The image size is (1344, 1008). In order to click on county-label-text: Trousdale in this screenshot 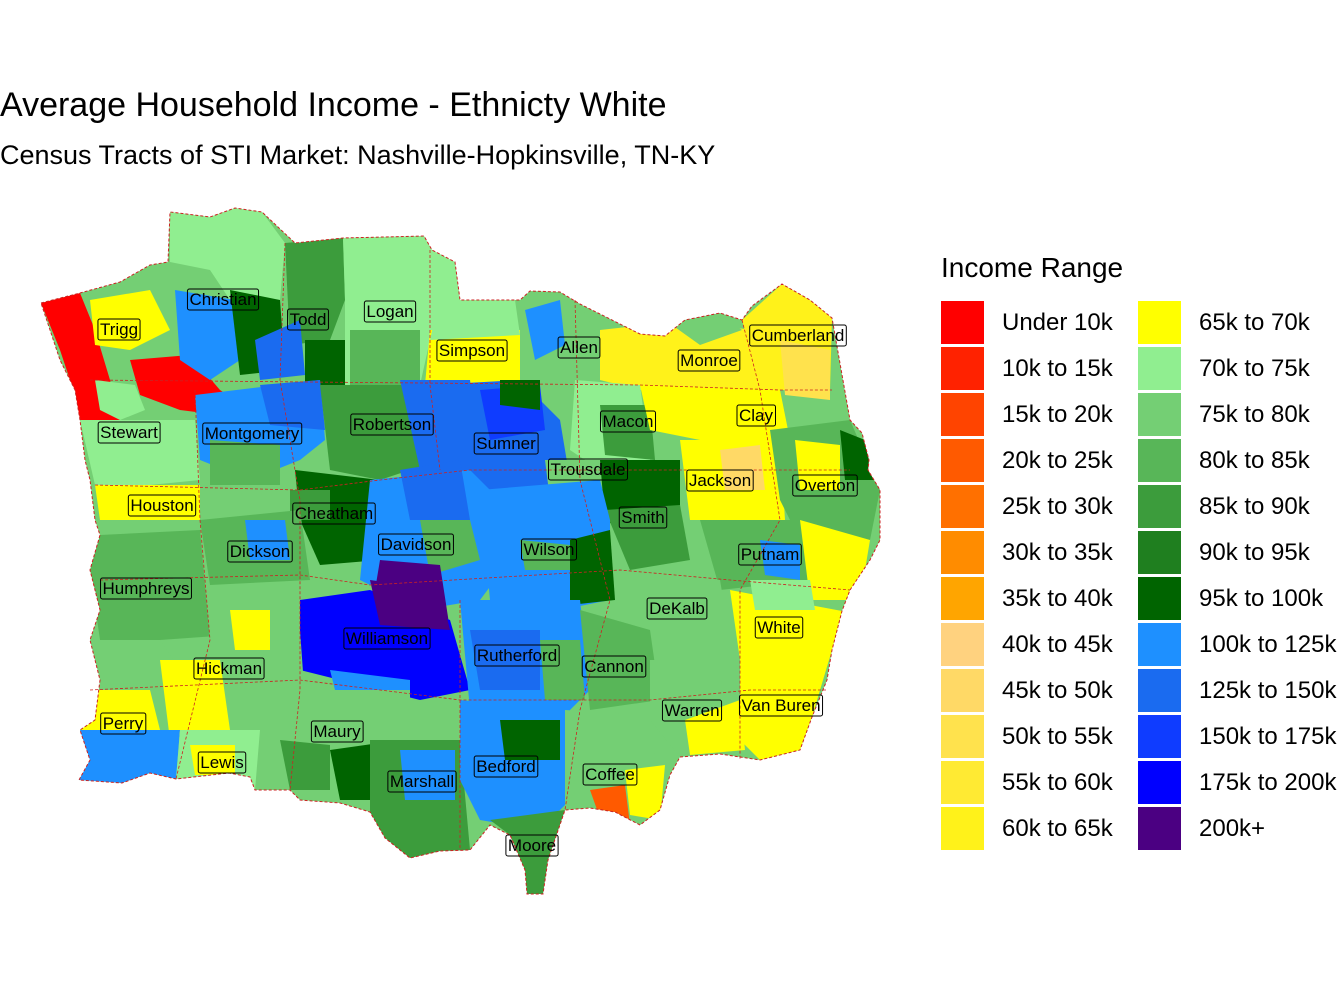, I will do `click(588, 469)`.